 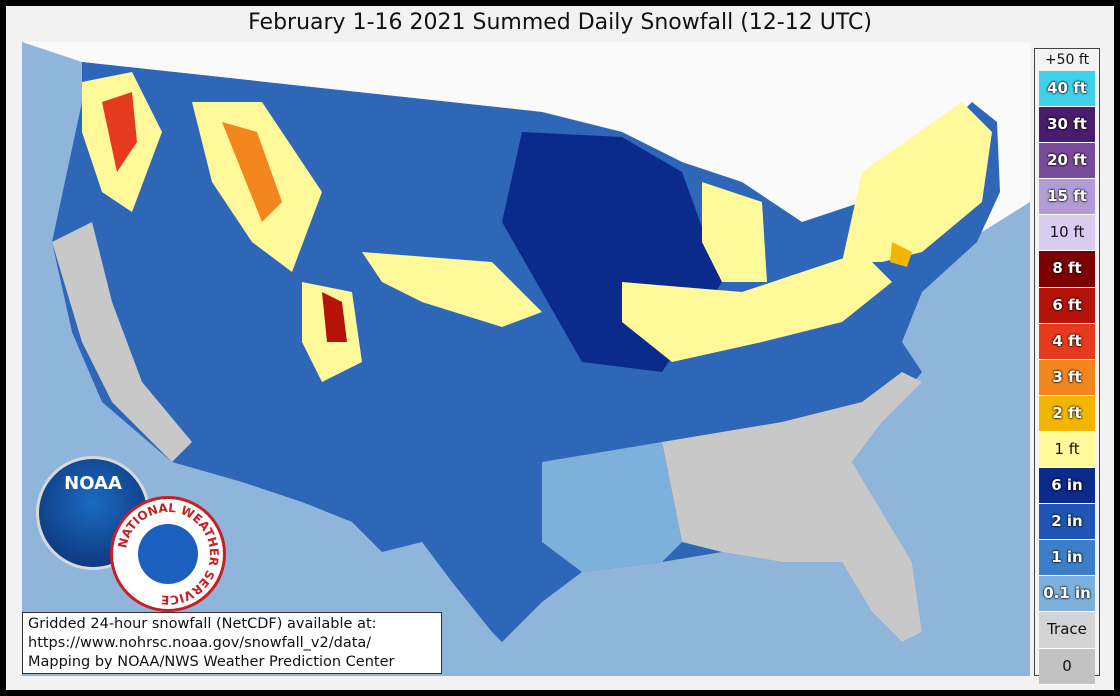 What do you see at coordinates (252, 172) in the screenshot?
I see `rockies-core` at bounding box center [252, 172].